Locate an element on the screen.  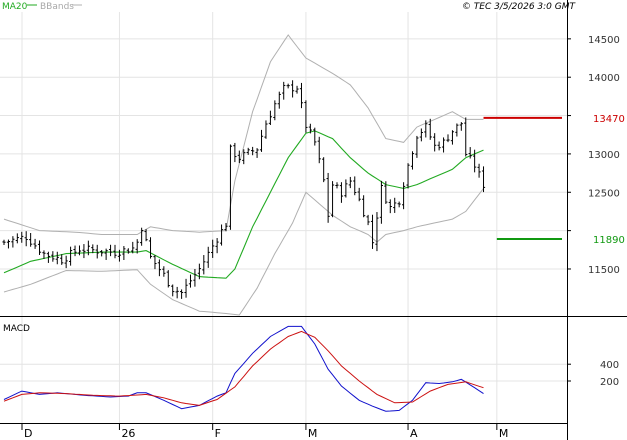
x-tick-label: M is located at coordinates (313, 433).